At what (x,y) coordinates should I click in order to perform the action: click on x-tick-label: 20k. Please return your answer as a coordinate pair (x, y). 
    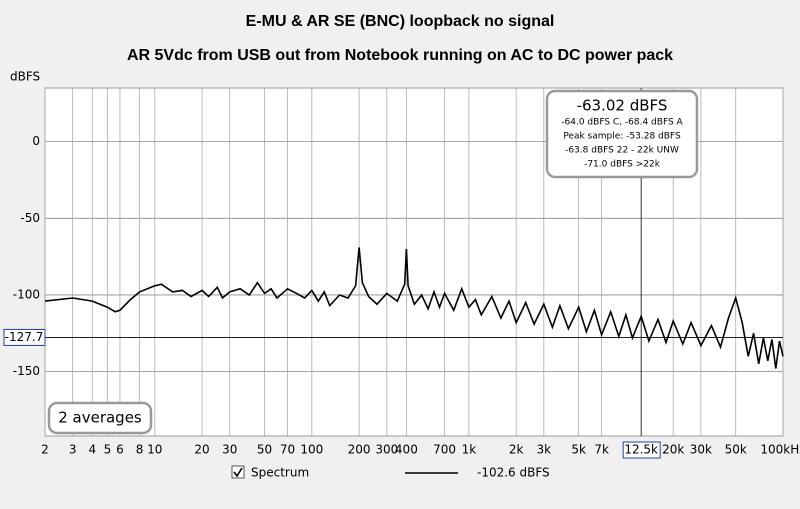
    Looking at the image, I should click on (673, 450).